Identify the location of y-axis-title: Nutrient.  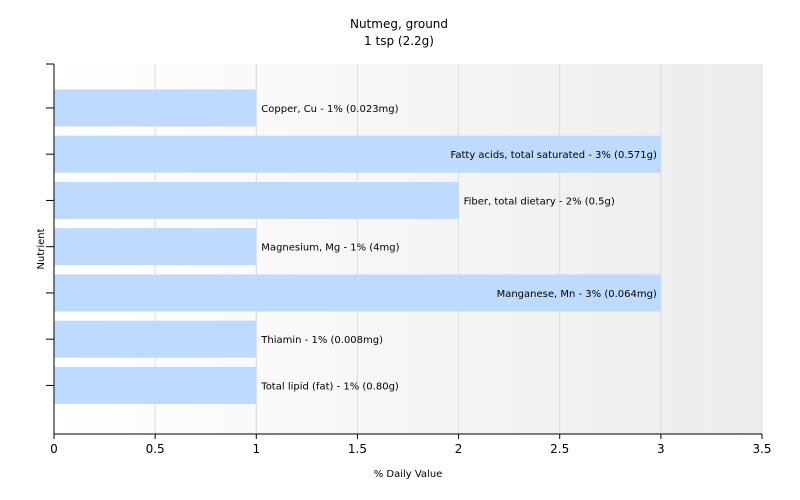
(41, 248).